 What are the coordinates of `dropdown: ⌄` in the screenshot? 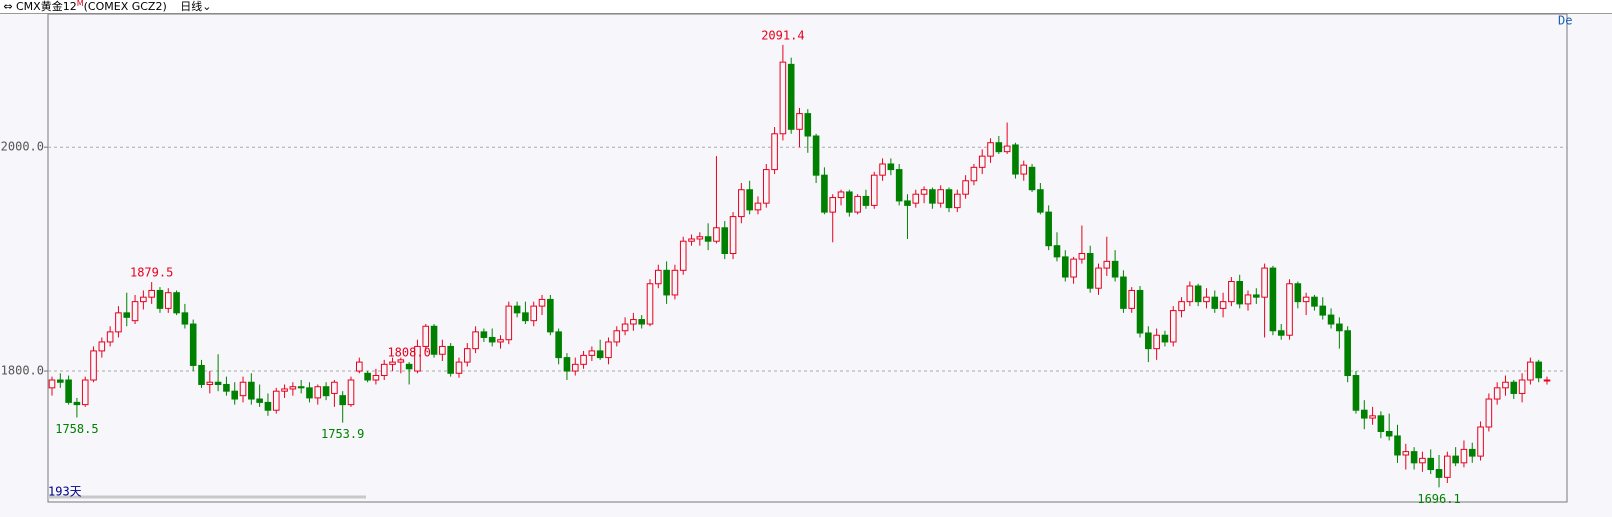 It's located at (207, 6).